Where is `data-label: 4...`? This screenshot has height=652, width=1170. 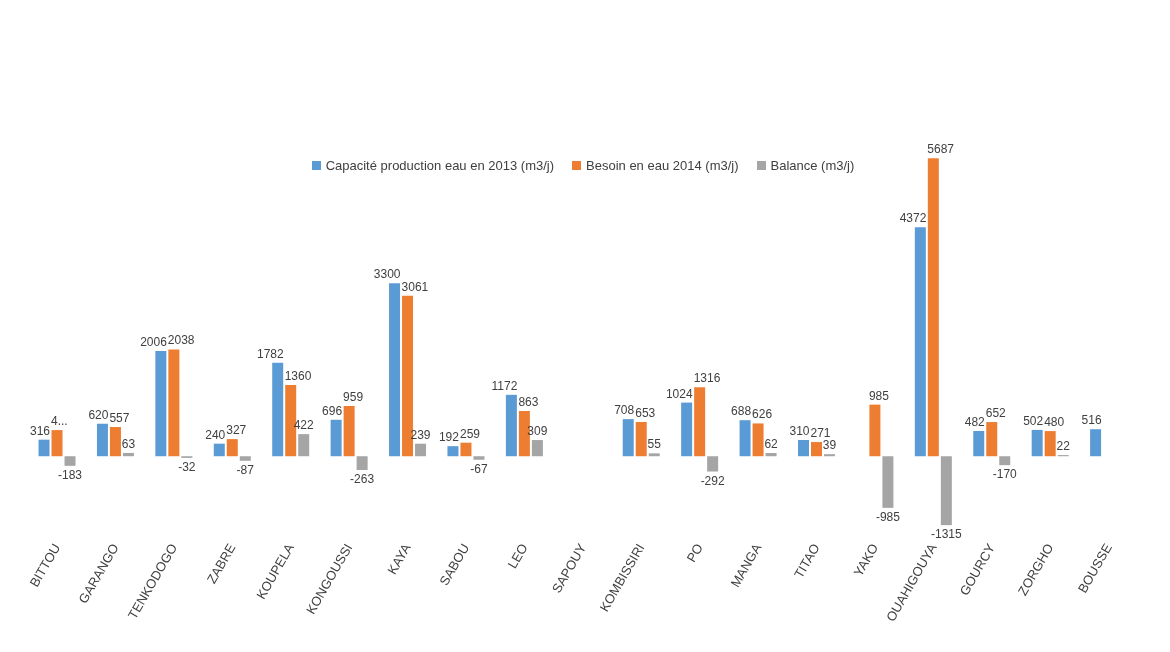 data-label: 4... is located at coordinates (59, 421).